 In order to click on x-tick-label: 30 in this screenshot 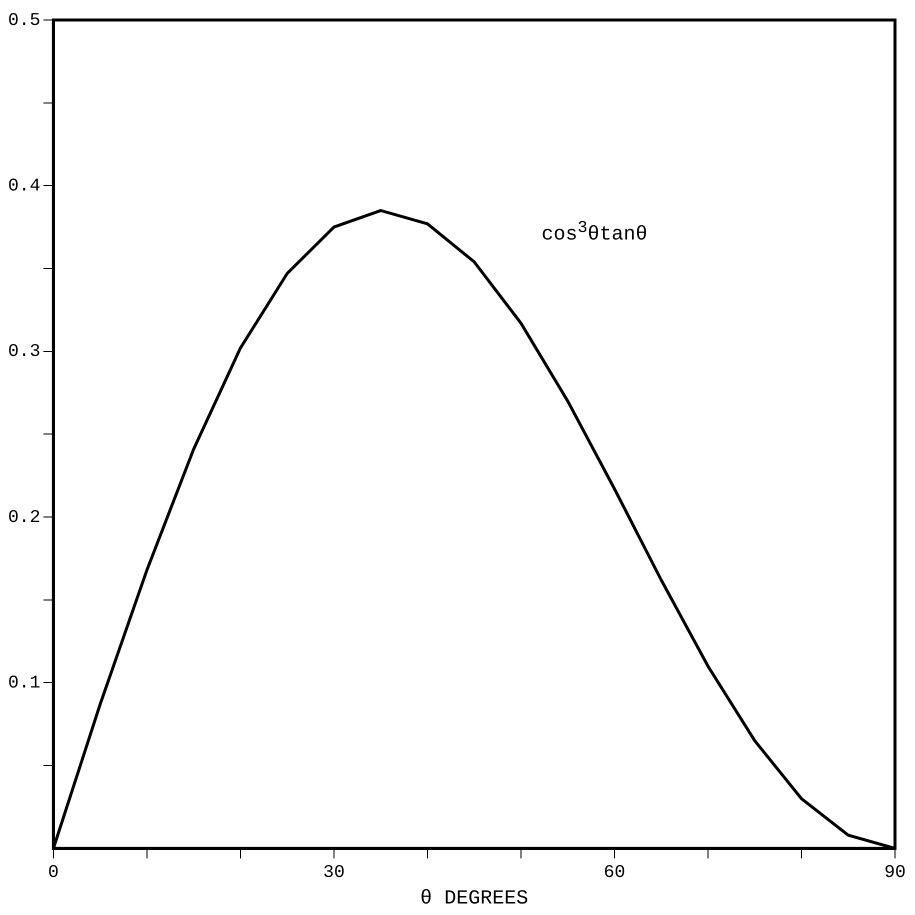, I will do `click(334, 872)`.